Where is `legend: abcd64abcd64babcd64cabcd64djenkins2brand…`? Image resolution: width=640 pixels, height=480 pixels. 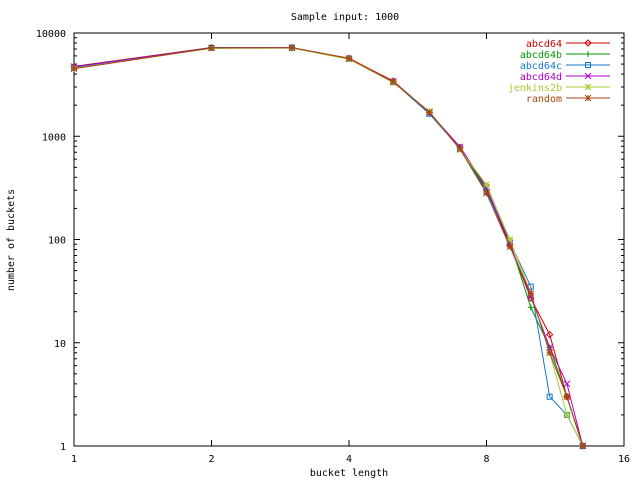
legend: abcd64abcd64babcd64cabcd64djenkins2brand… is located at coordinates (559, 72).